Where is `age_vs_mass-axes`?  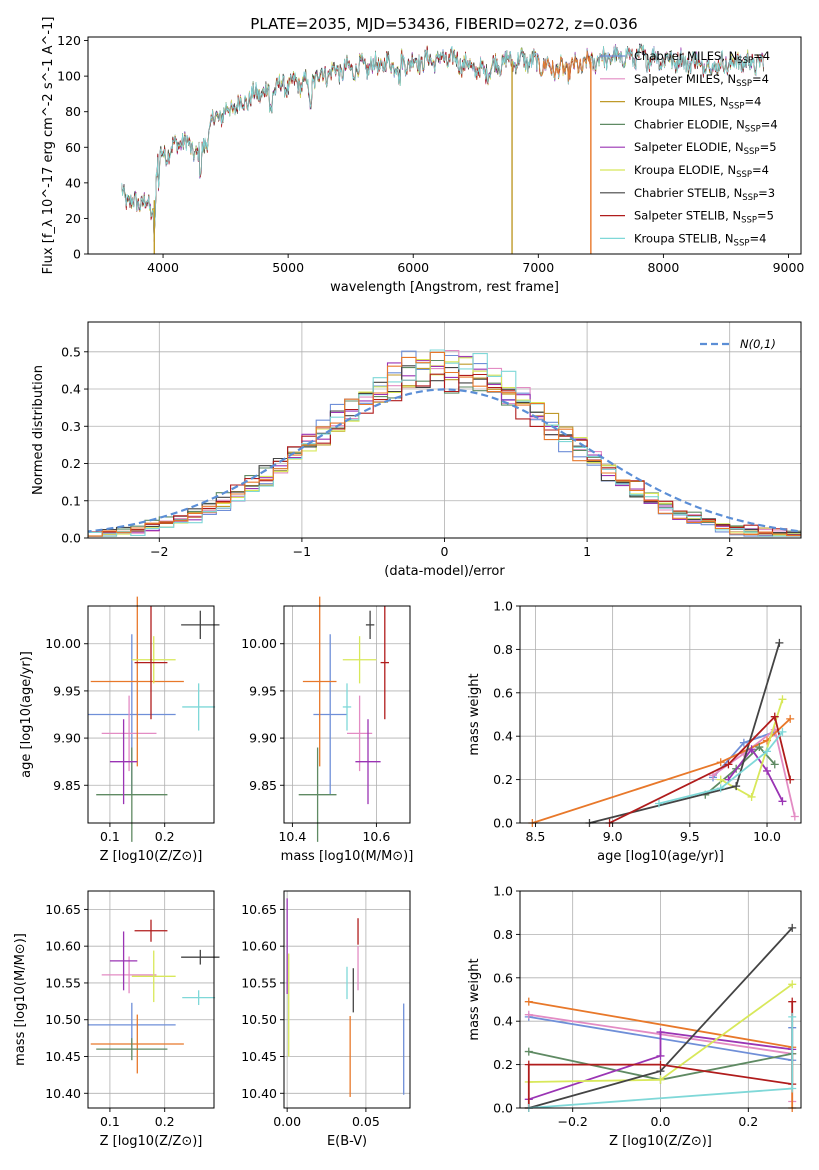 age_vs_mass-axes is located at coordinates (347, 714).